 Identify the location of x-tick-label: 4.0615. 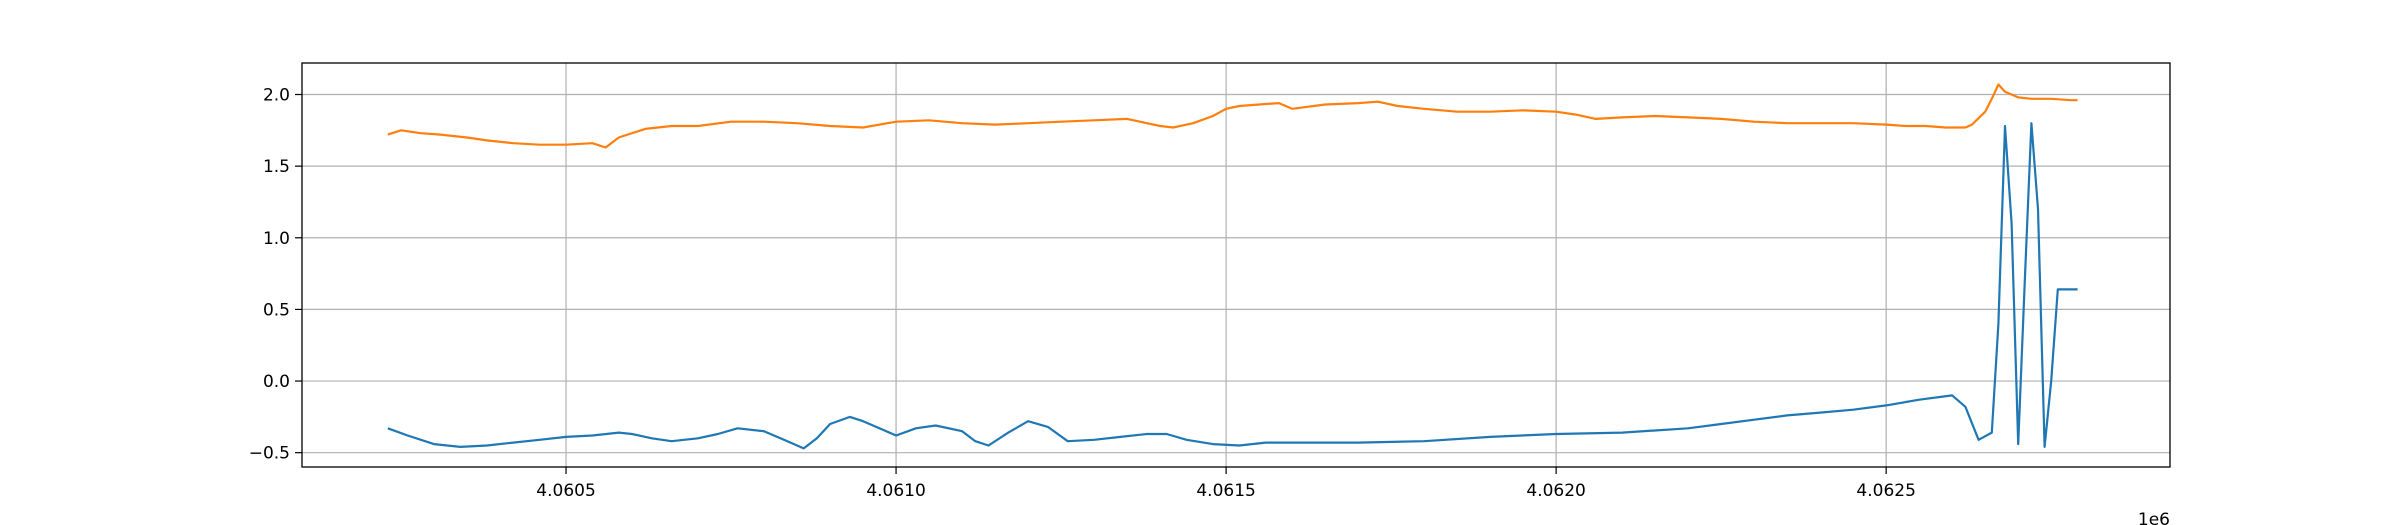
(1225, 491).